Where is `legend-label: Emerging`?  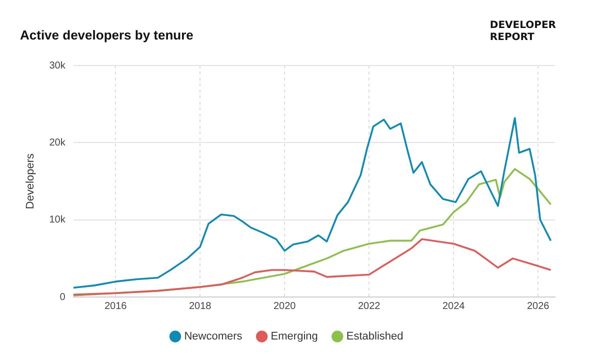 legend-label: Emerging is located at coordinates (294, 336).